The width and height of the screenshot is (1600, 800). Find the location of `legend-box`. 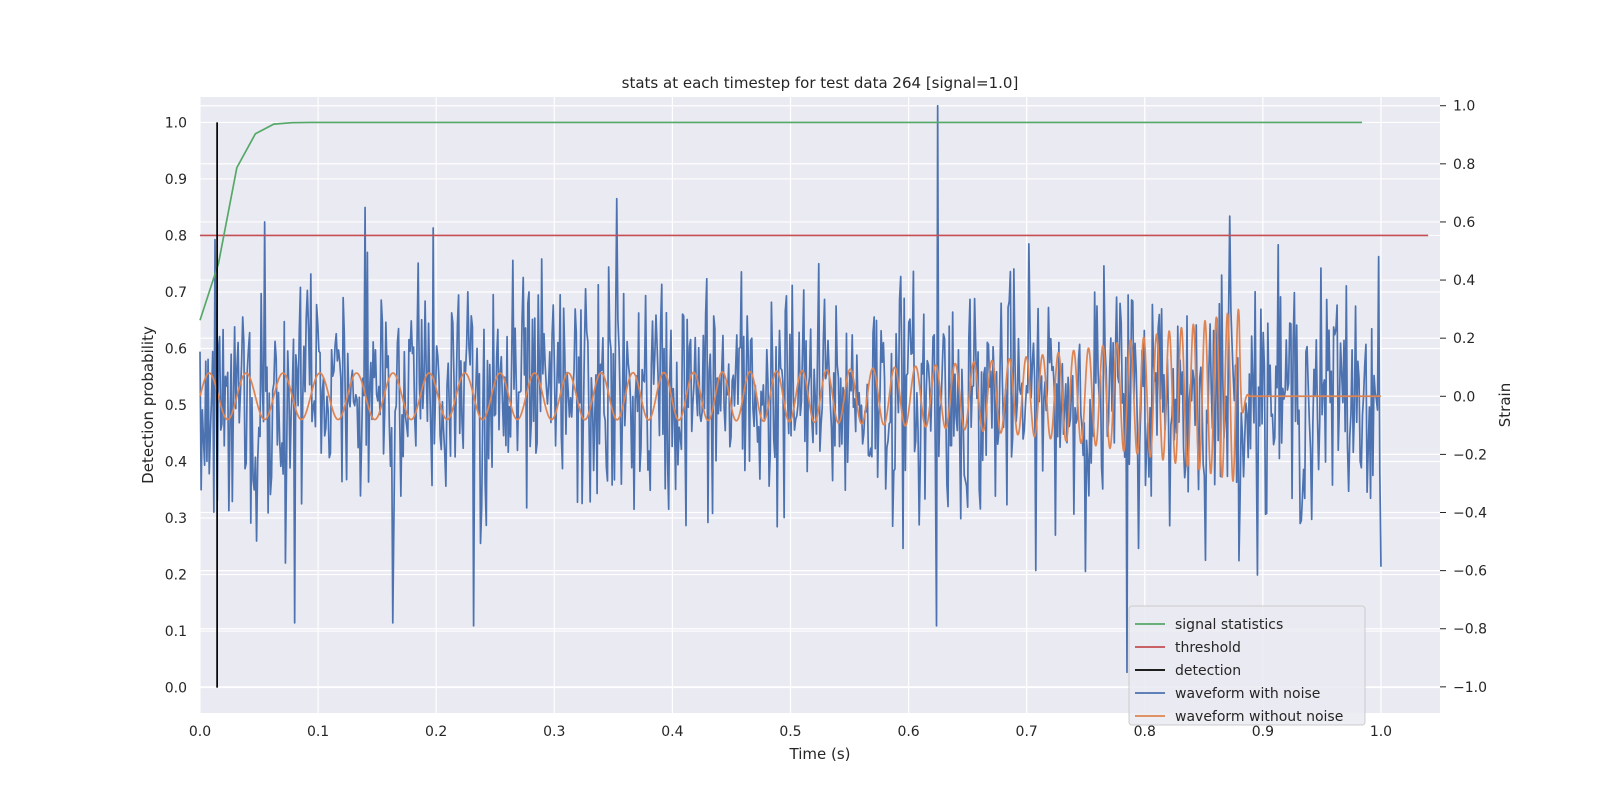

legend-box is located at coordinates (1247, 665).